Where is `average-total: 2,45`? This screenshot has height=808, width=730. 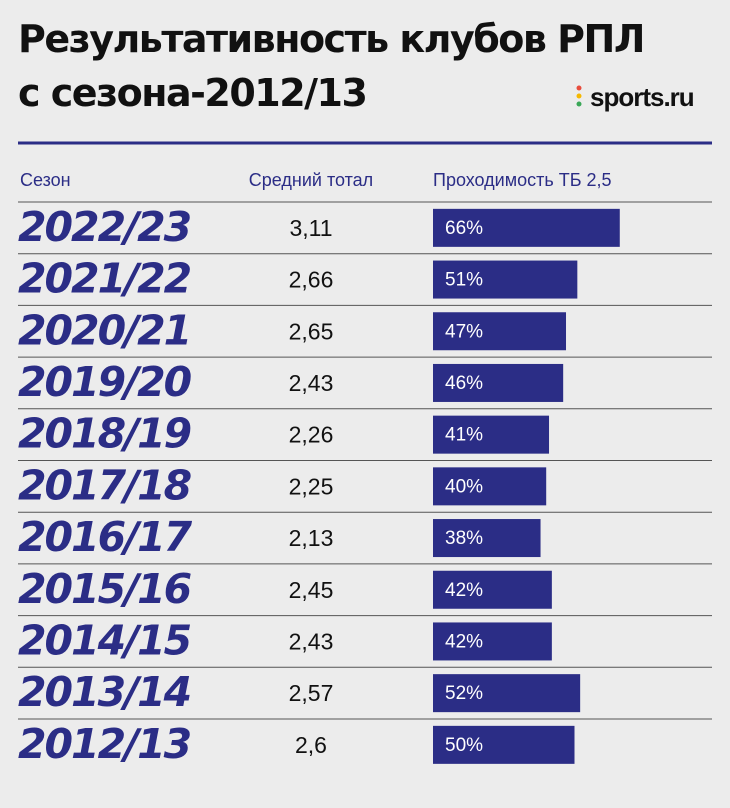
average-total: 2,45 is located at coordinates (311, 590).